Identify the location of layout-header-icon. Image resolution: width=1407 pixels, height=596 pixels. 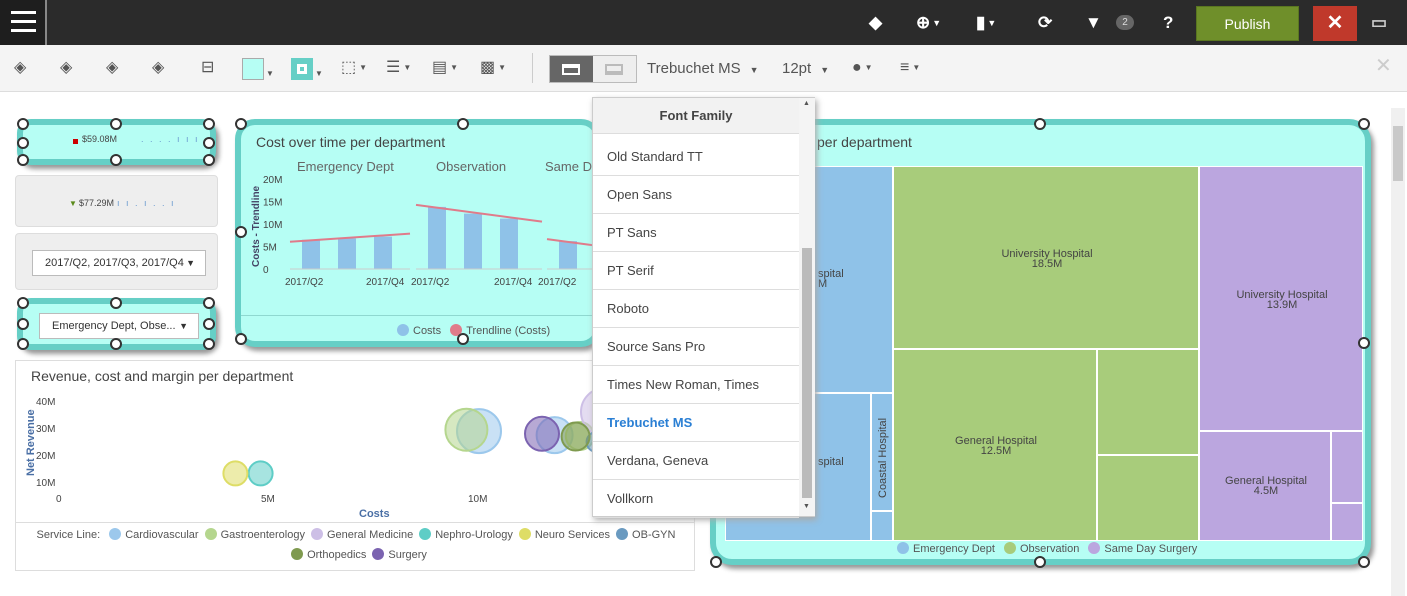
(571, 69).